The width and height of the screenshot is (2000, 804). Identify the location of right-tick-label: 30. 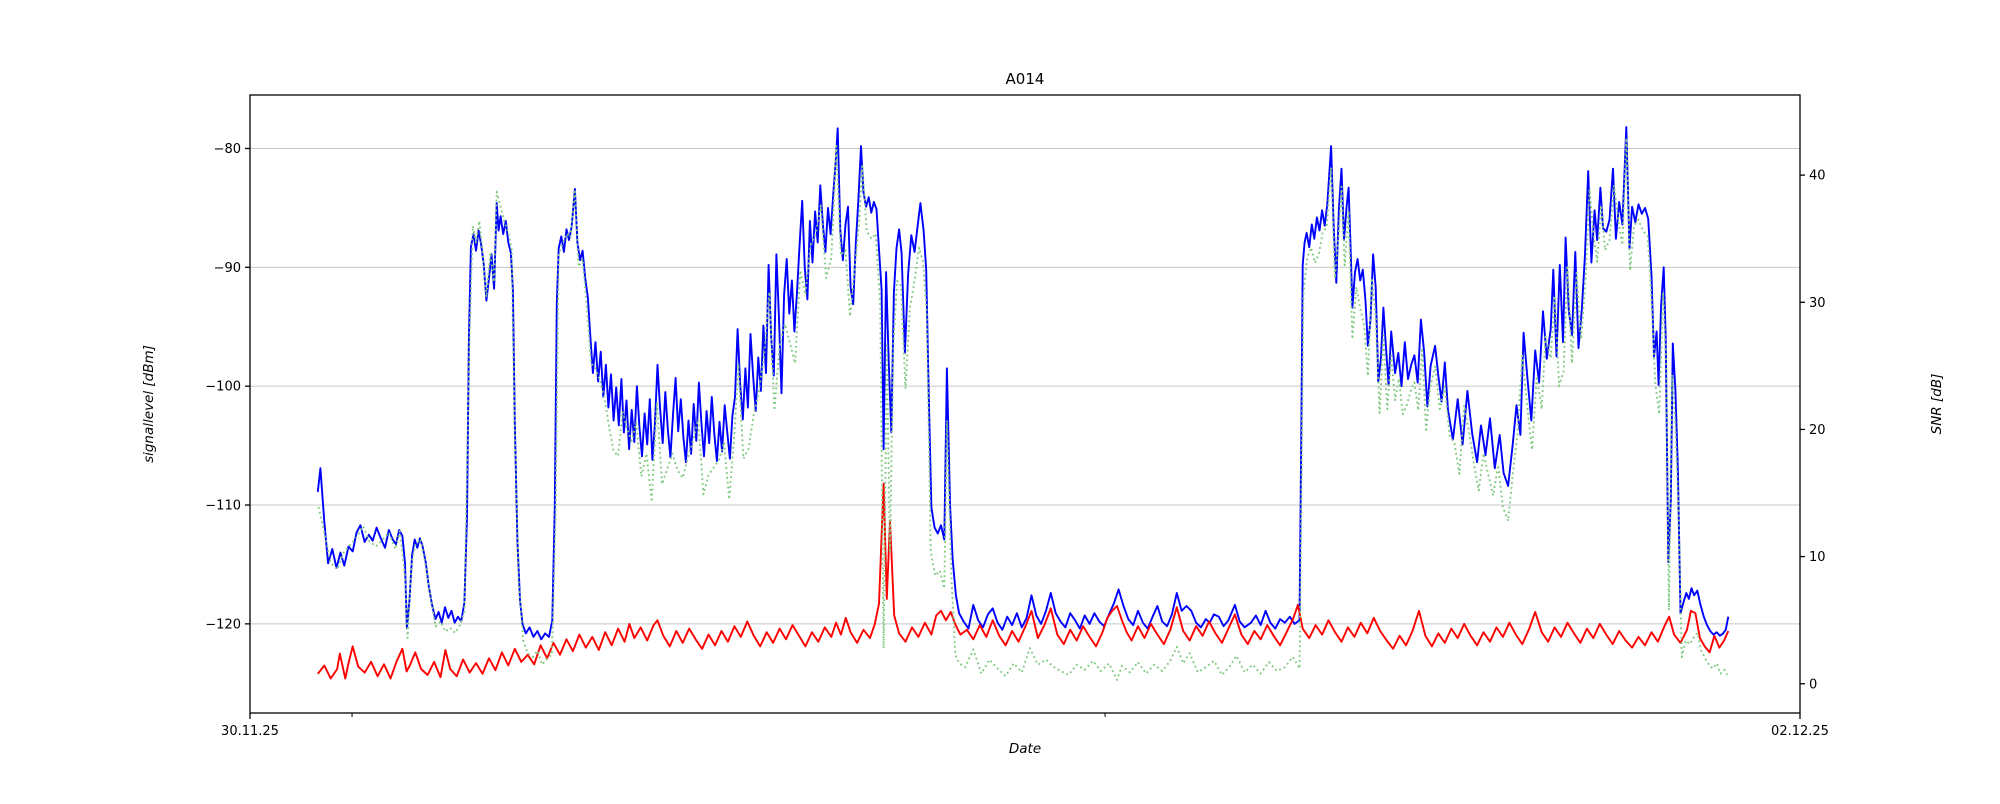
(1817, 303).